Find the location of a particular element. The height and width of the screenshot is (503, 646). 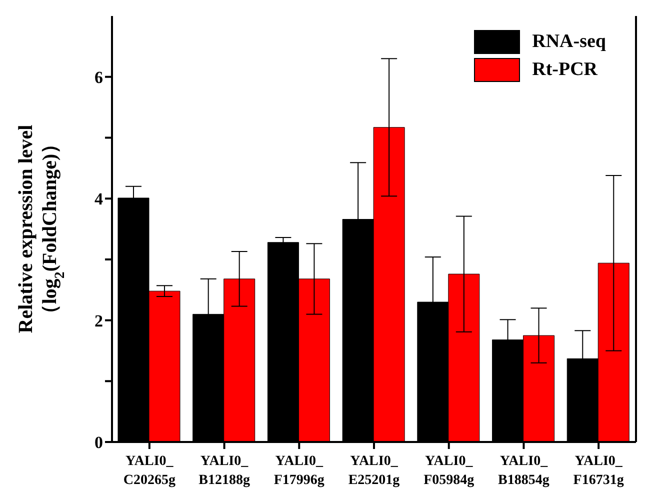

legend-label: Rt-PCR is located at coordinates (565, 70).